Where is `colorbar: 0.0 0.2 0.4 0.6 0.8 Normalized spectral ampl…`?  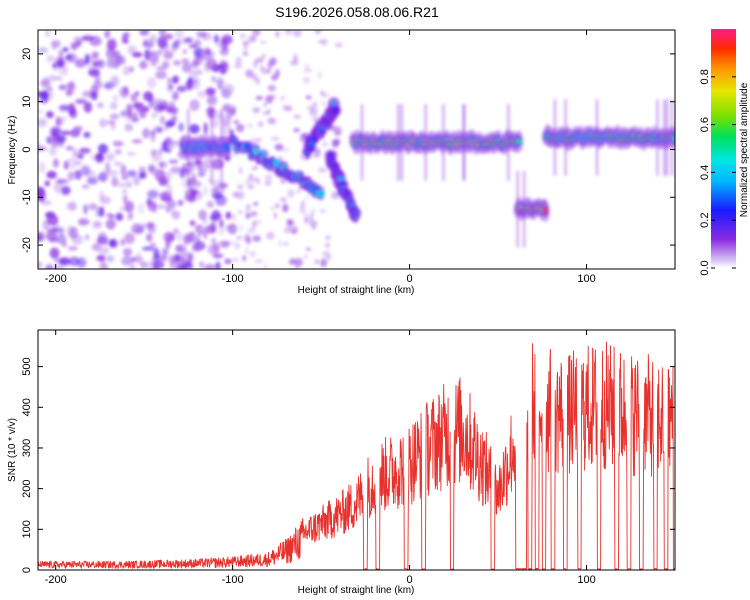
colorbar: 0.0 0.2 0.4 0.6 0.8 Normalized spectral ampl… is located at coordinates (724, 152).